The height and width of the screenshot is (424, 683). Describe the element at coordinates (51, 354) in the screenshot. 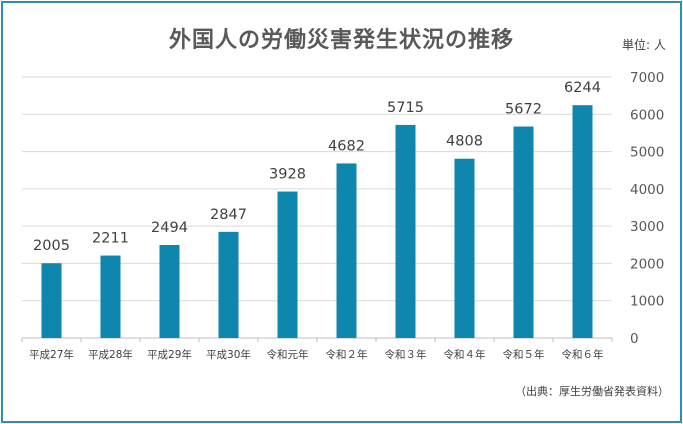

I see `x-category-label: 平成27年` at that location.